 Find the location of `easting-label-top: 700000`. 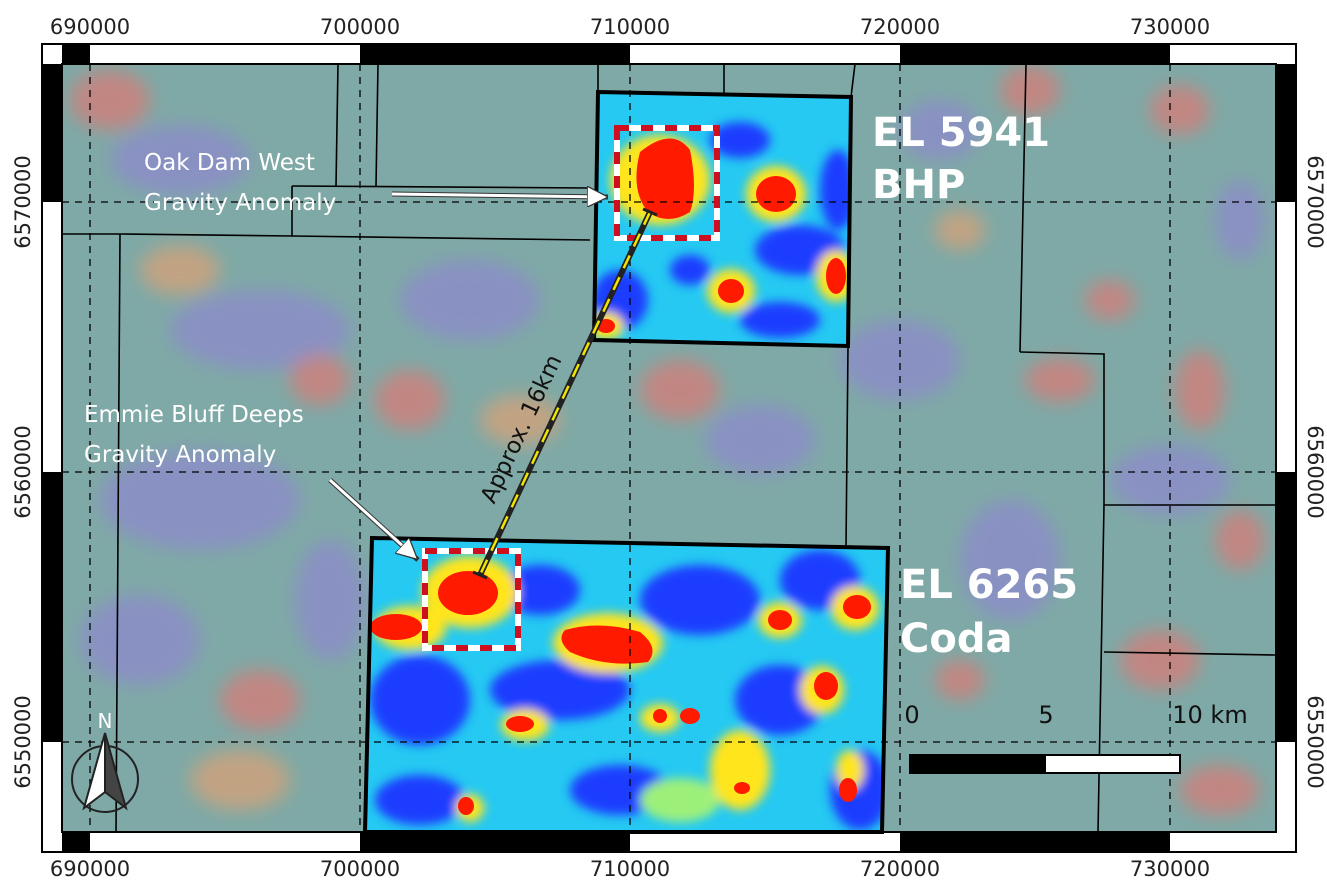

easting-label-top: 700000 is located at coordinates (360, 27).